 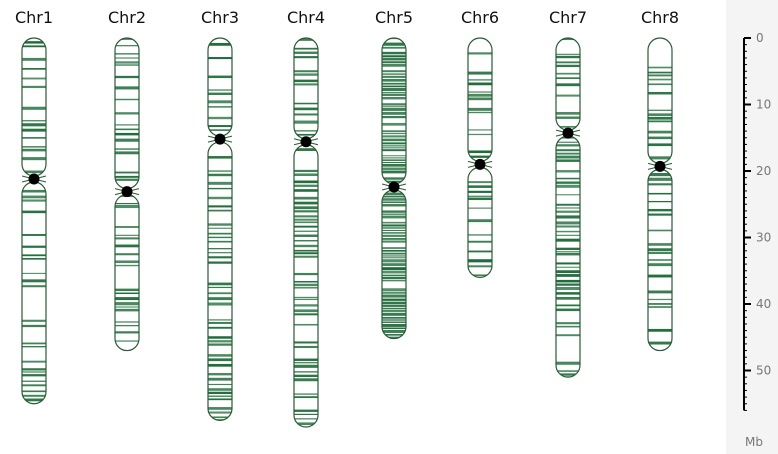 What do you see at coordinates (760, 38) in the screenshot?
I see `axis-tick-label: 0` at bounding box center [760, 38].